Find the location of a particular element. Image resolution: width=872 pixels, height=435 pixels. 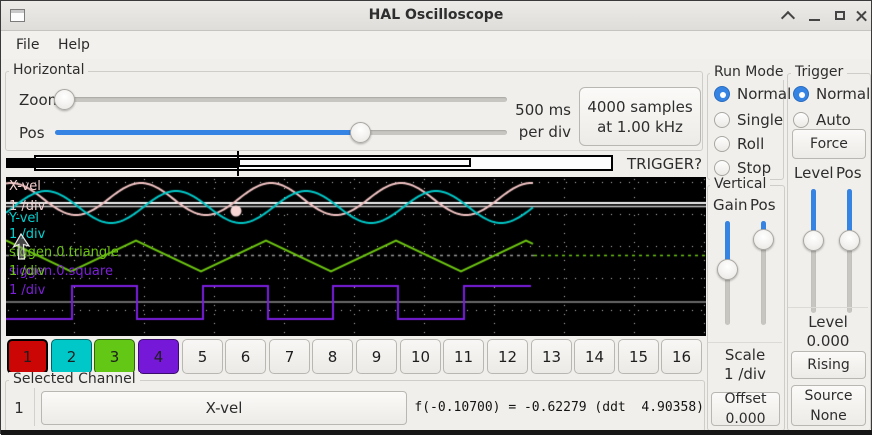

channel-button-1: 1 is located at coordinates (27, 356).